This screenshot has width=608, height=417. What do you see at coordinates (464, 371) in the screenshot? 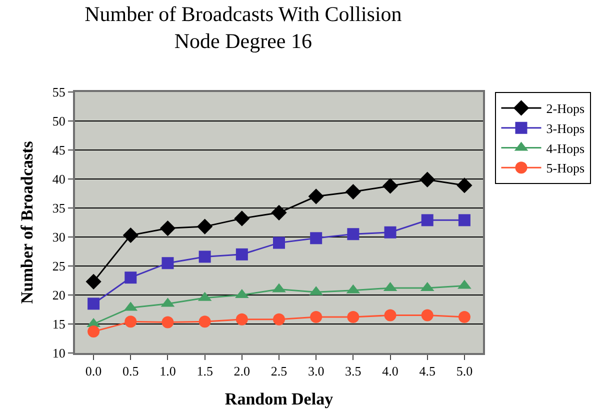
I see `x-tick-label: 5.0` at bounding box center [464, 371].